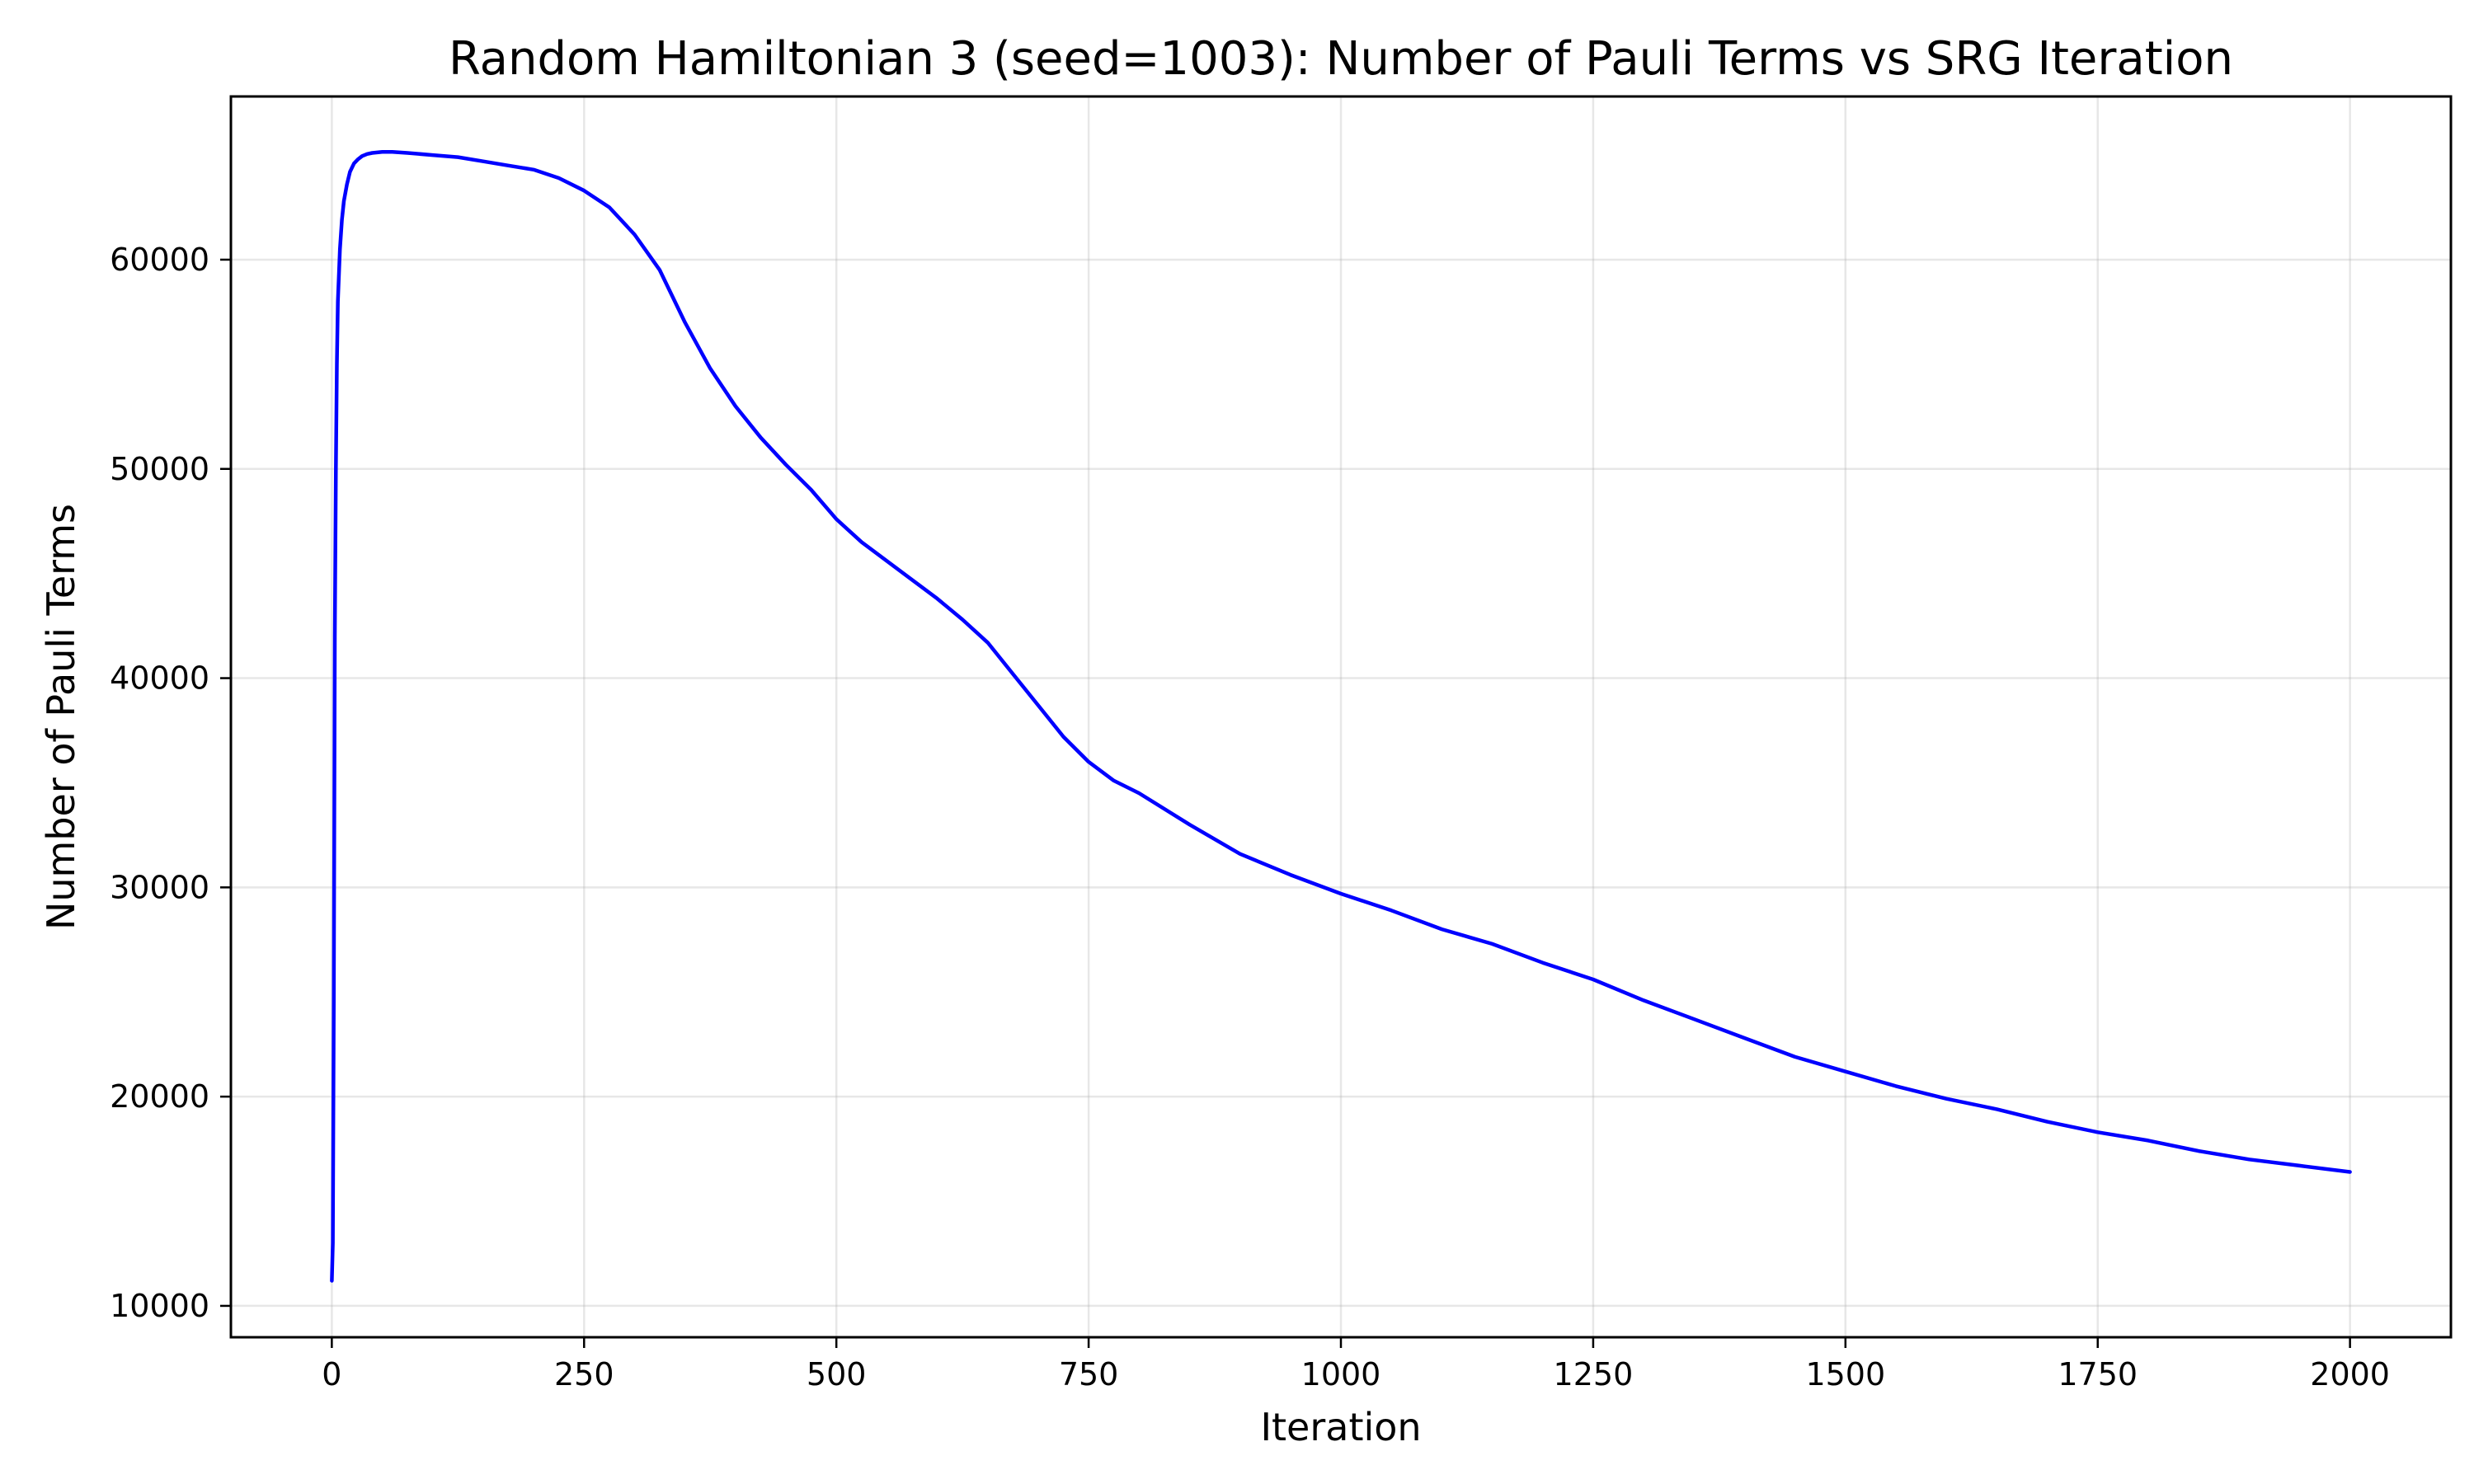 This screenshot has height=1484, width=2474. What do you see at coordinates (159, 469) in the screenshot?
I see `y-tick-label: 50000` at bounding box center [159, 469].